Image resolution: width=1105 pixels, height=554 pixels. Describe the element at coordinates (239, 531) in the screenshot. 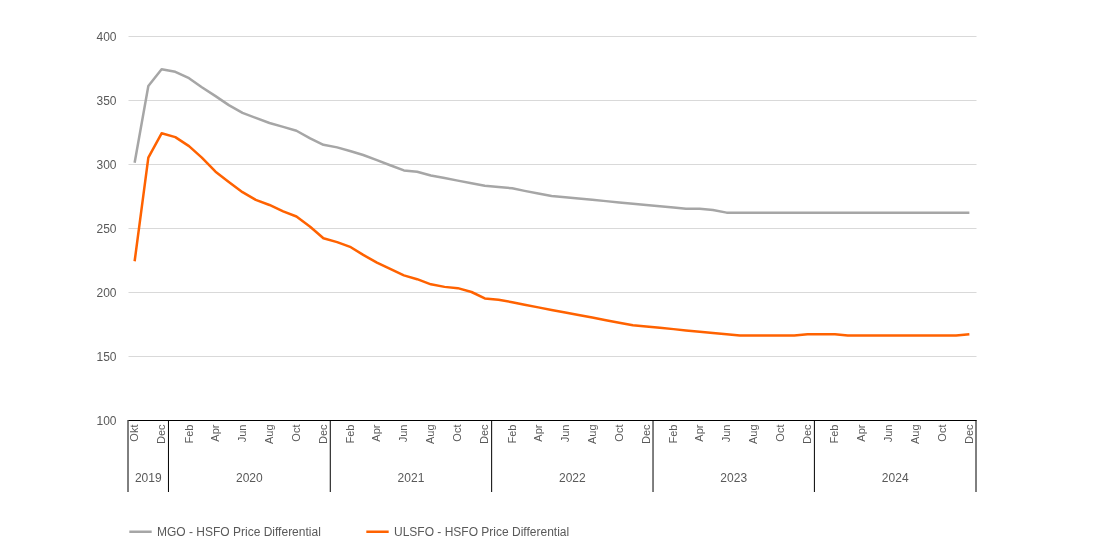

I see `legend-label: MGO - HSFO Price Differential` at that location.